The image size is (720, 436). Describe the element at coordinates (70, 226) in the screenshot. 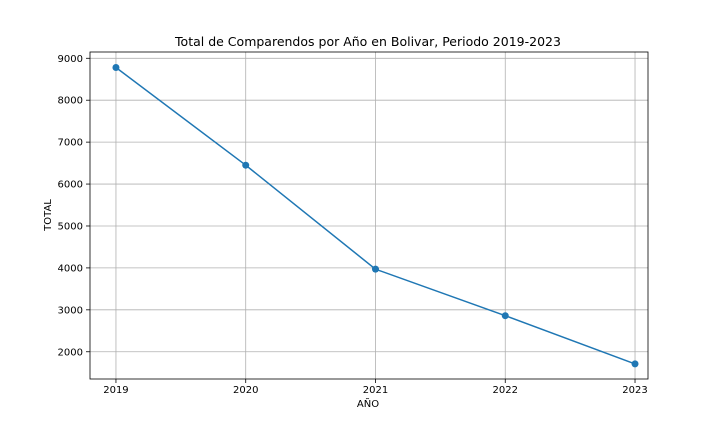

I see `y-tick-label: 5000` at that location.